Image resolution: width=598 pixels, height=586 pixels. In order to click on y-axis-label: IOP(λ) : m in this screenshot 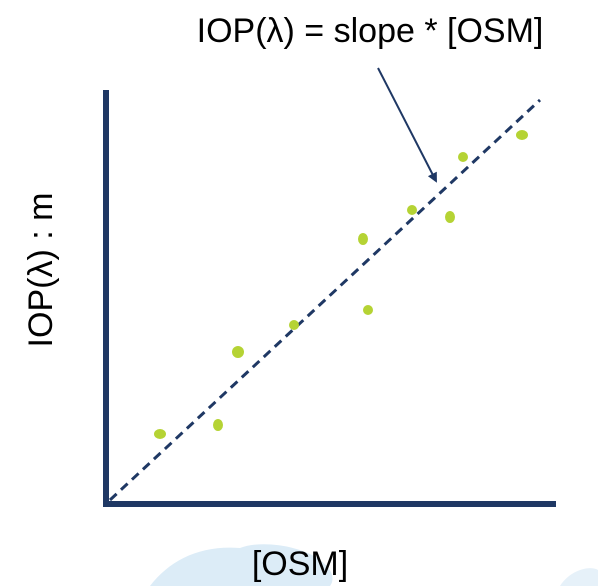, I will do `click(41, 270)`.